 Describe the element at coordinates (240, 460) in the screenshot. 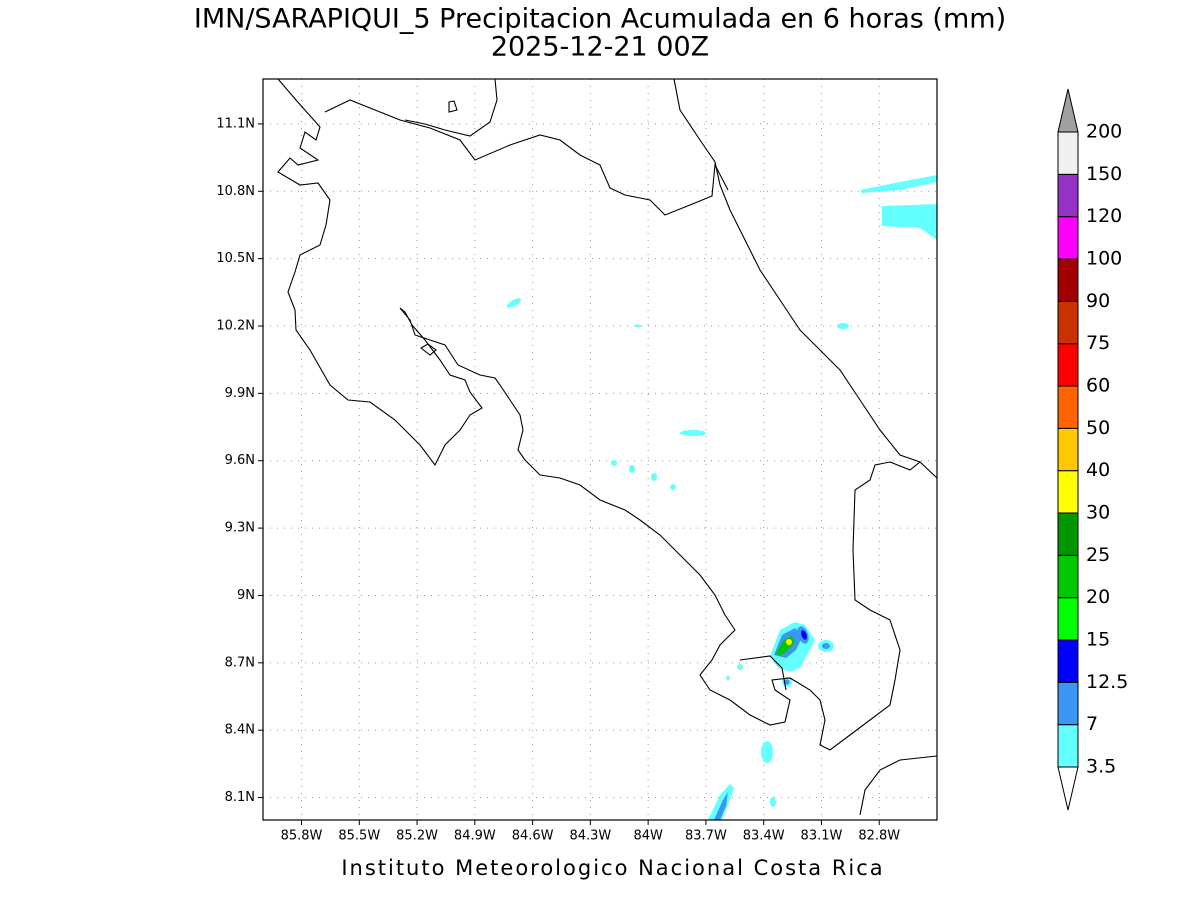

I see `lat-tick-label: 9.6N` at that location.